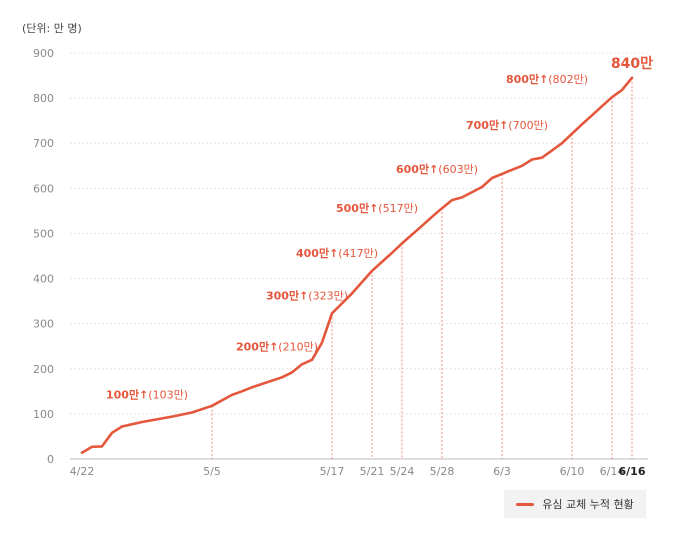 The image size is (680, 533). I want to click on milestone-label: 400만↑(417만), so click(337, 253).